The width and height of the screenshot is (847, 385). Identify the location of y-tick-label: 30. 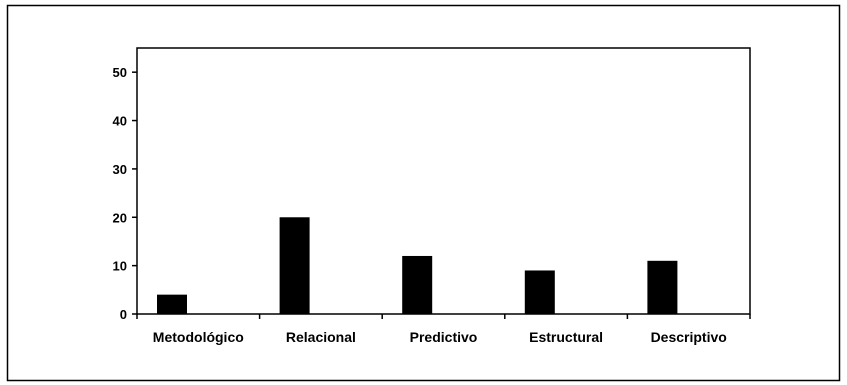
(120, 169).